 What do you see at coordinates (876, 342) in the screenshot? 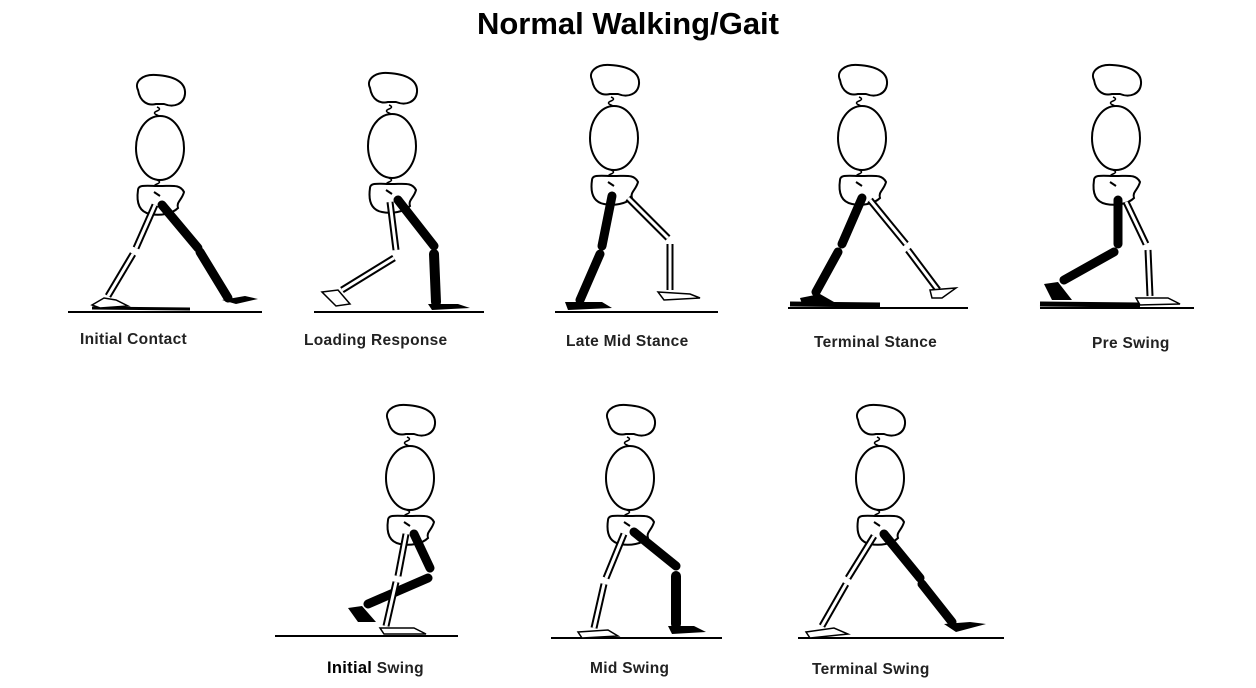
I see `label-terminal-stance: Terminal Stance` at bounding box center [876, 342].